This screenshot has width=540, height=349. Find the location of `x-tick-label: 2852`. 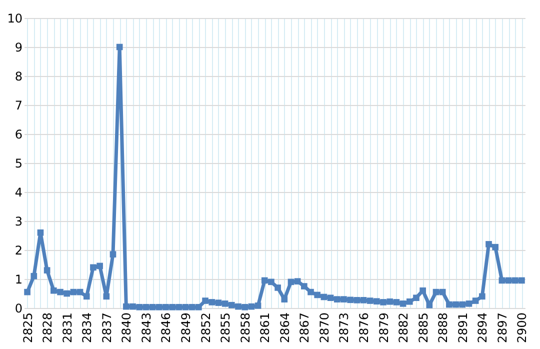

x-tick-label: 2852 is located at coordinates (205, 328).